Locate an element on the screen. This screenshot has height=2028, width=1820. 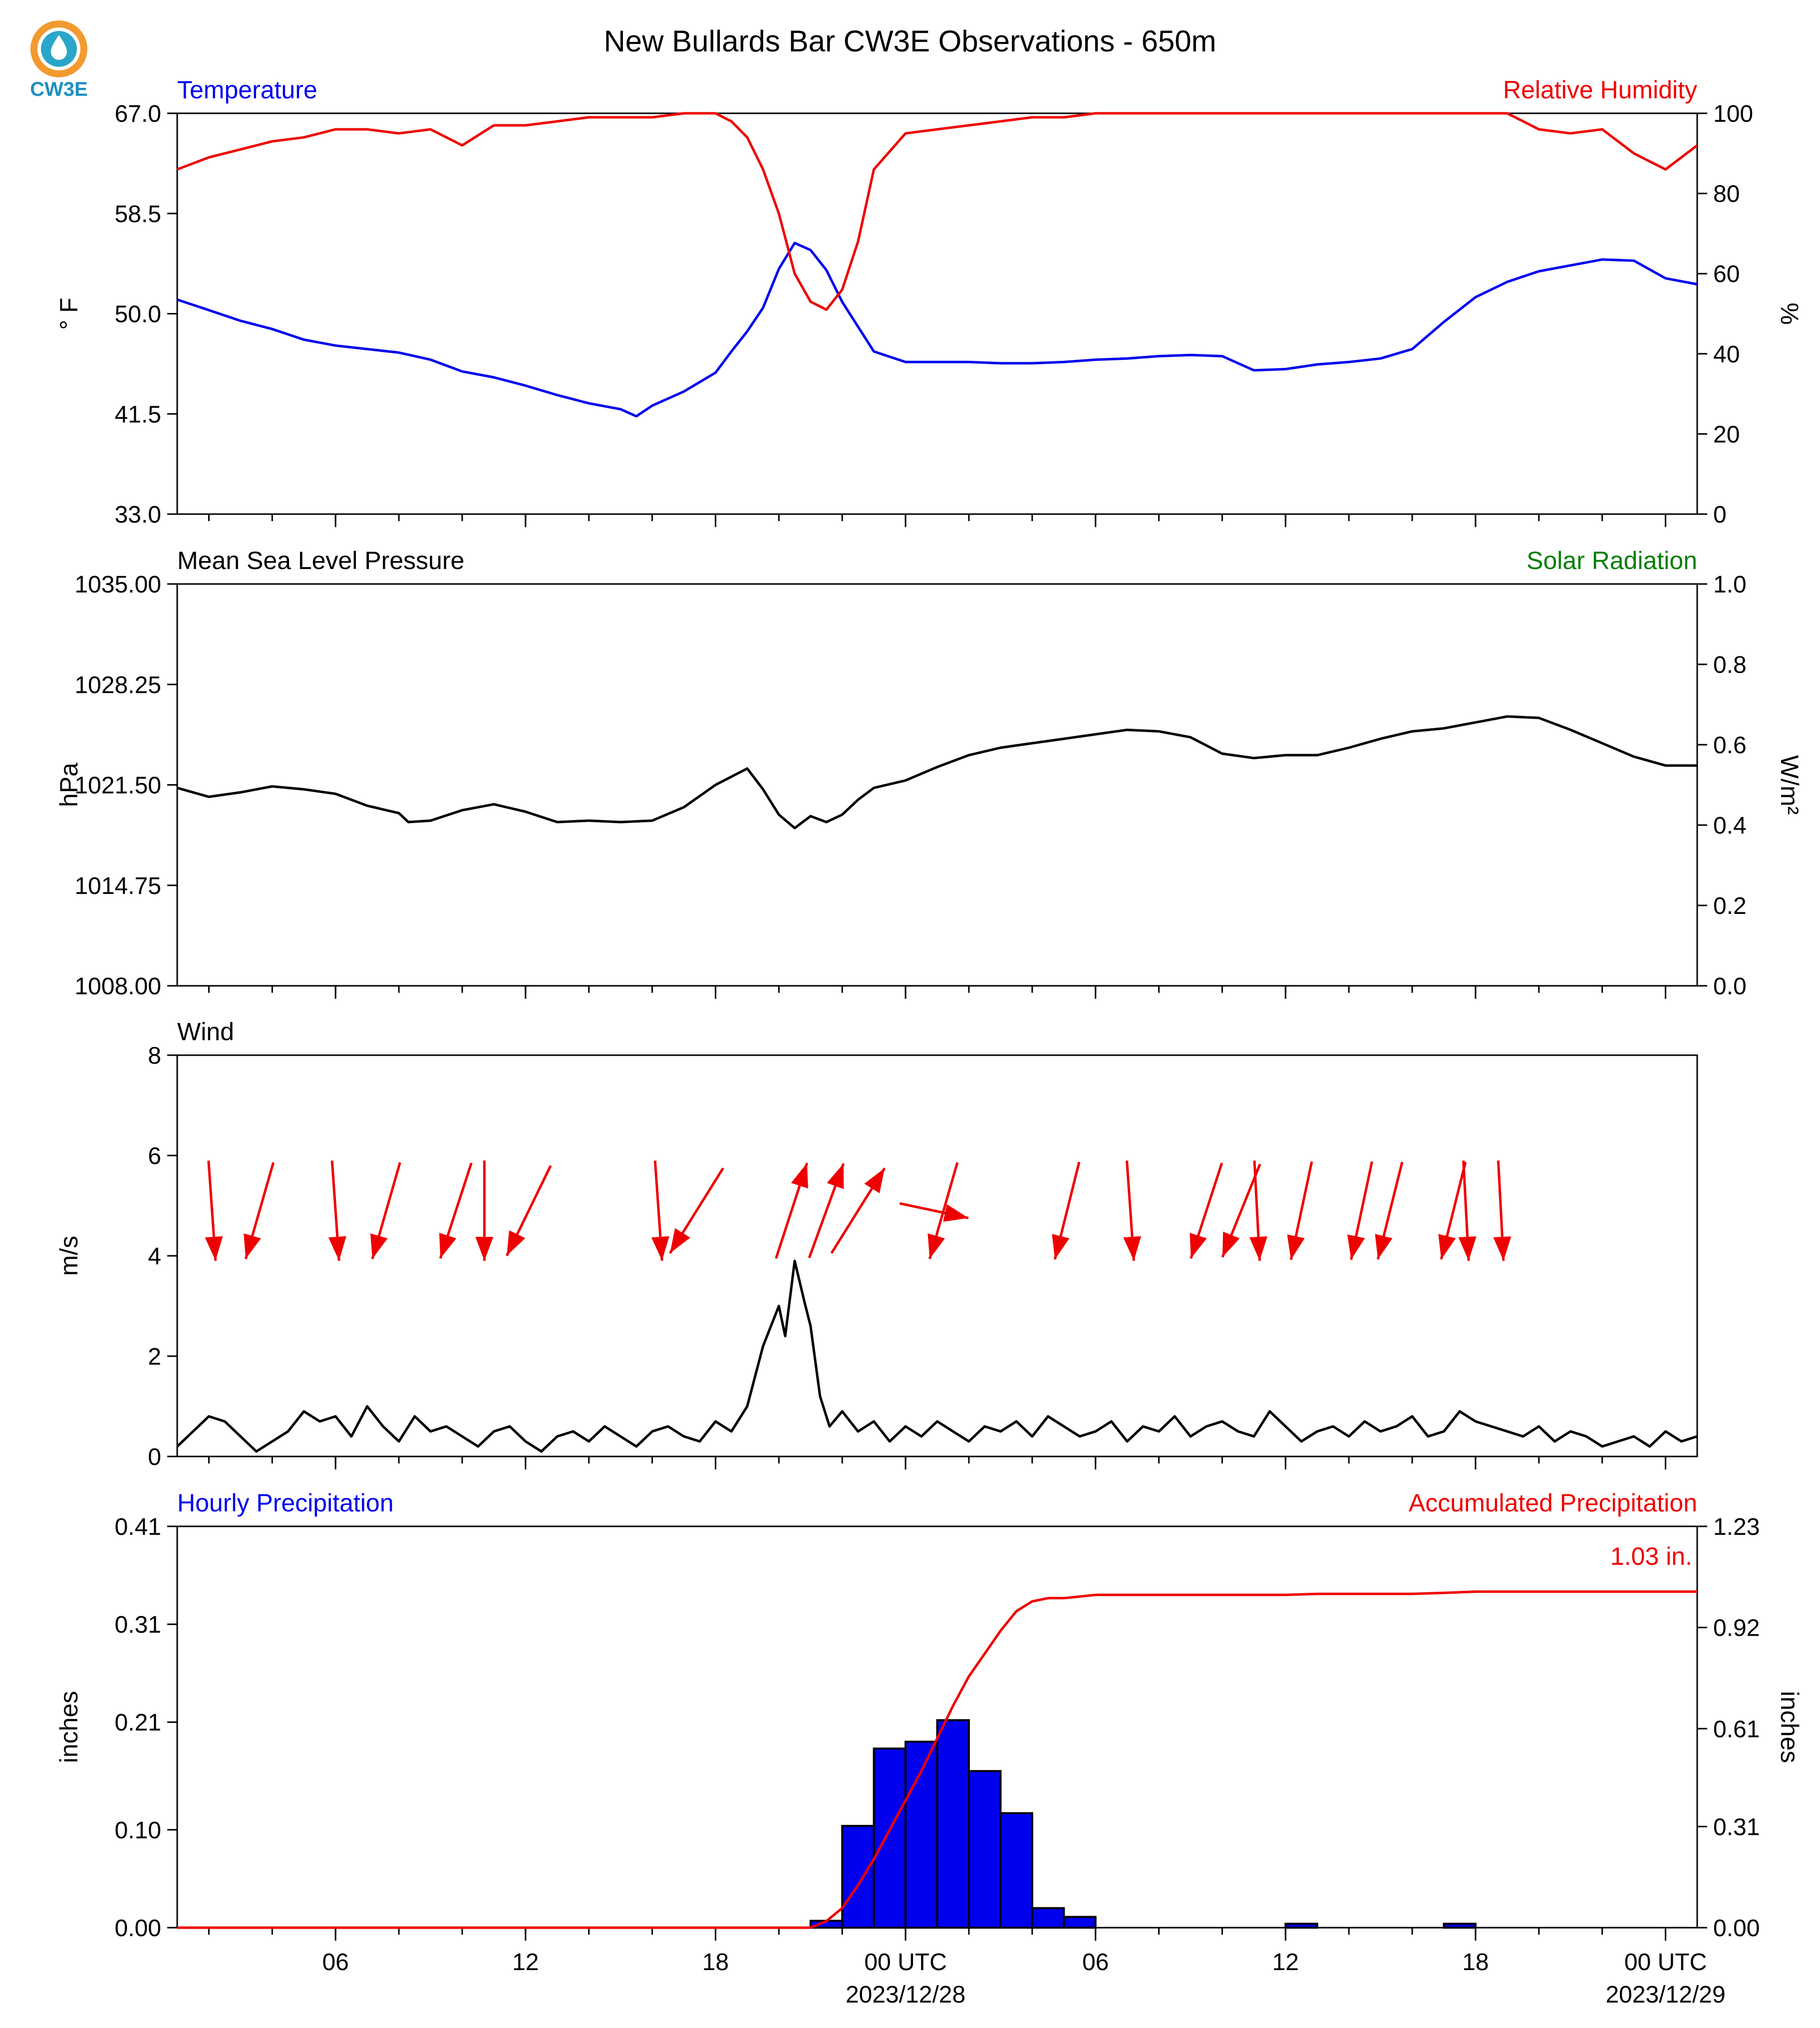
y-tick-label-right: 0.4 is located at coordinates (1730, 826).